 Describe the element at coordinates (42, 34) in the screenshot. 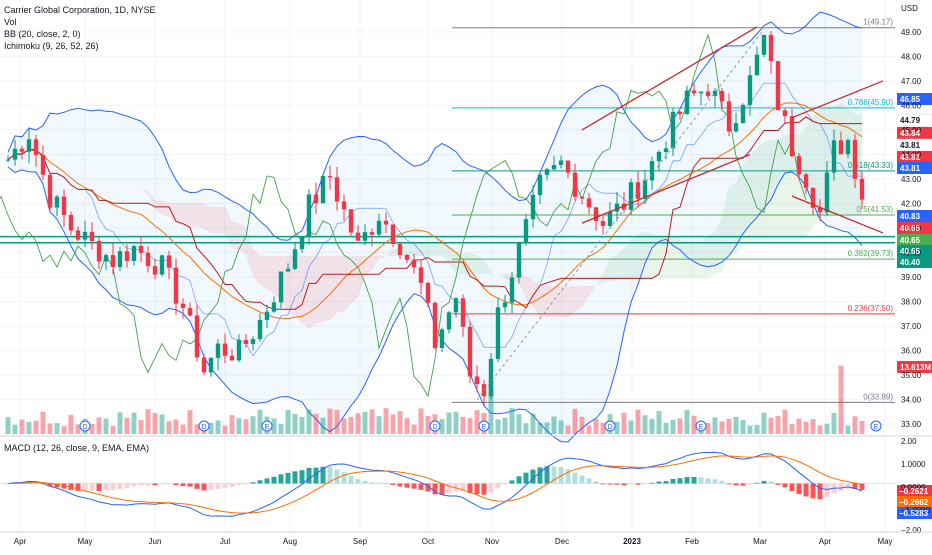

I see `indicator-bb: BB (20, close, 2, 0)` at that location.